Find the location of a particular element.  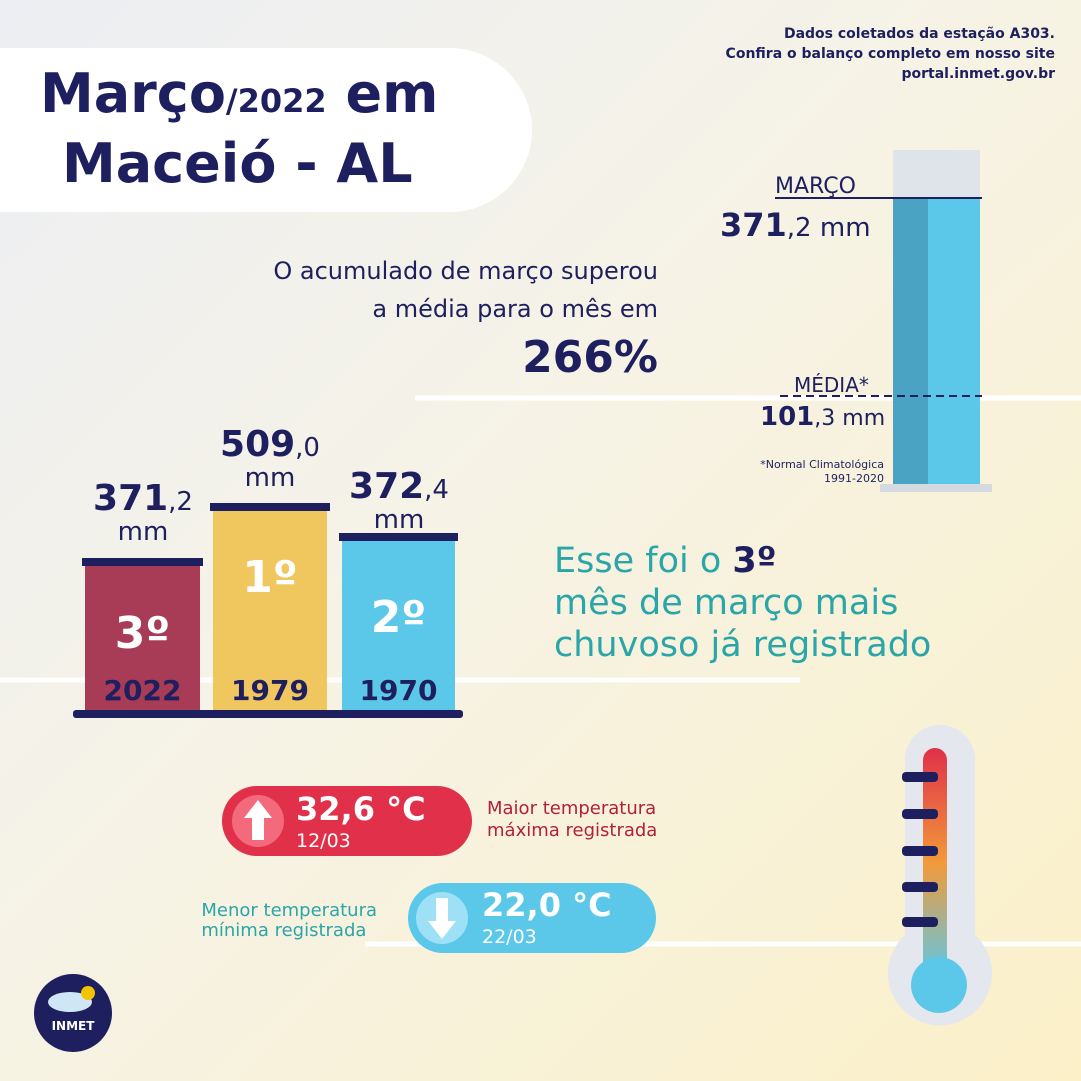

title-line: Março/2022 em is located at coordinates (239, 93).